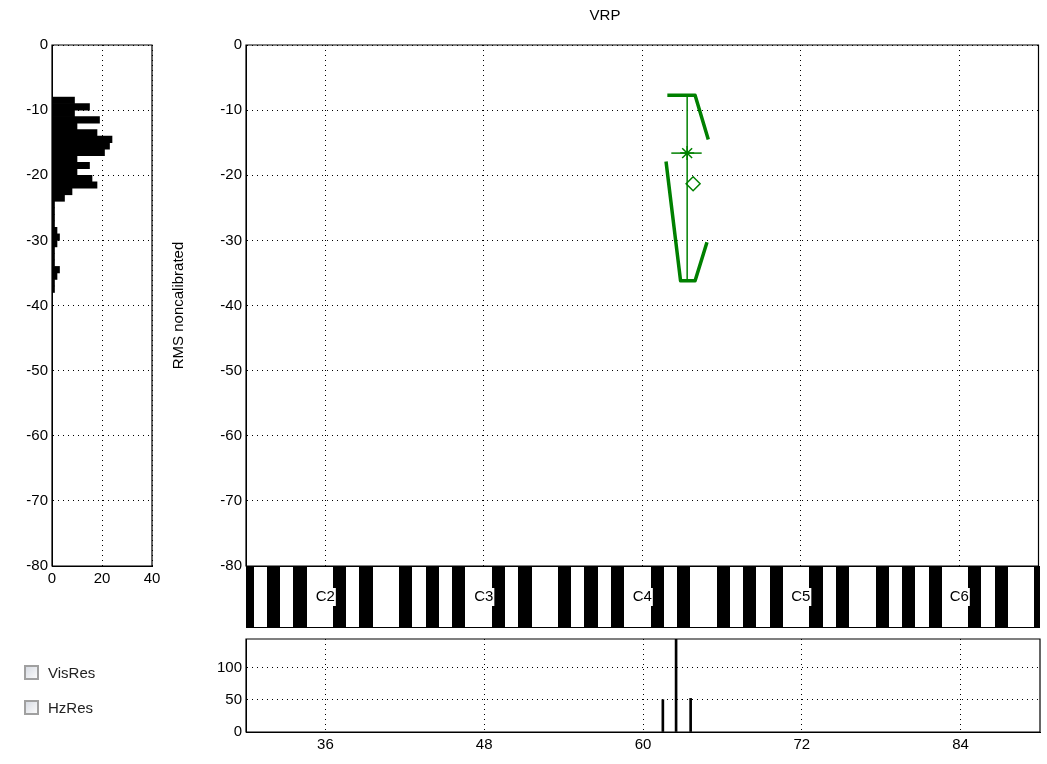 Image resolution: width=1047 pixels, height=764 pixels. Describe the element at coordinates (325, 744) in the screenshot. I see `x-tick-label: 36` at that location.